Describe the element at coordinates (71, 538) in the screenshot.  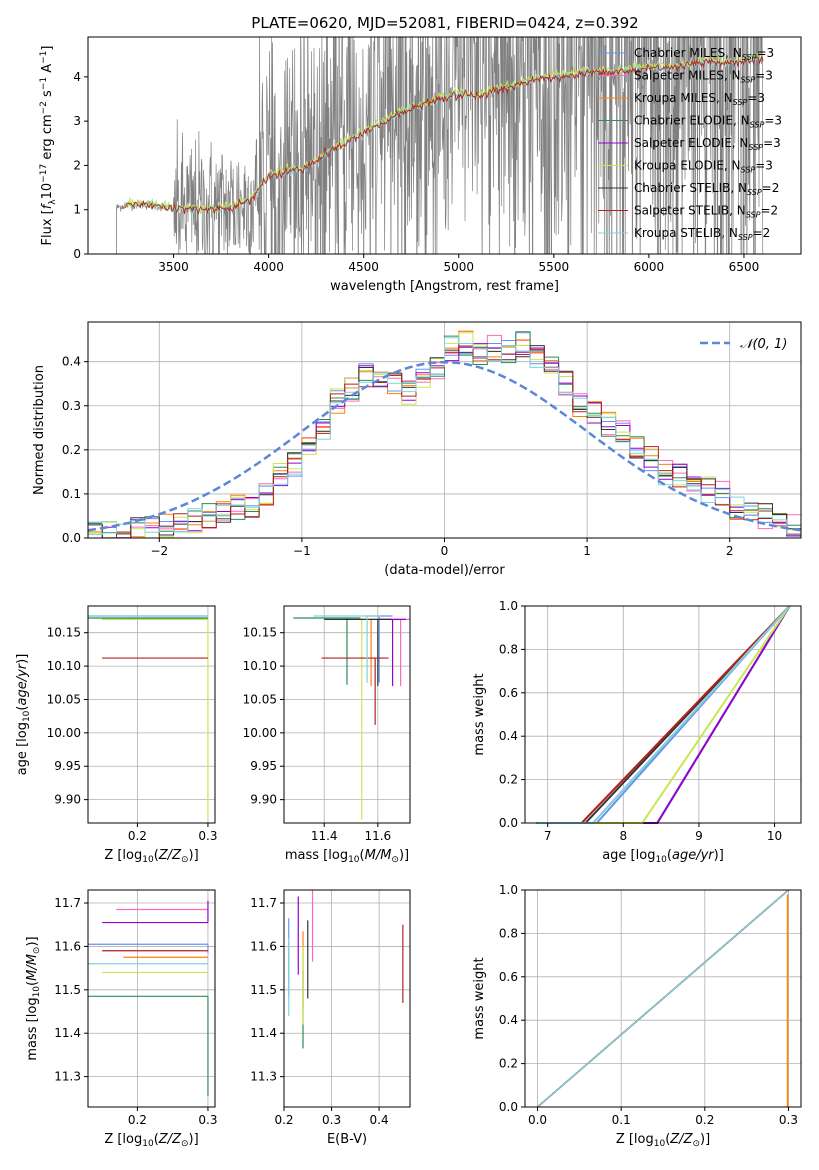
I see `residuals-ytick-label: 0.0` at that location.